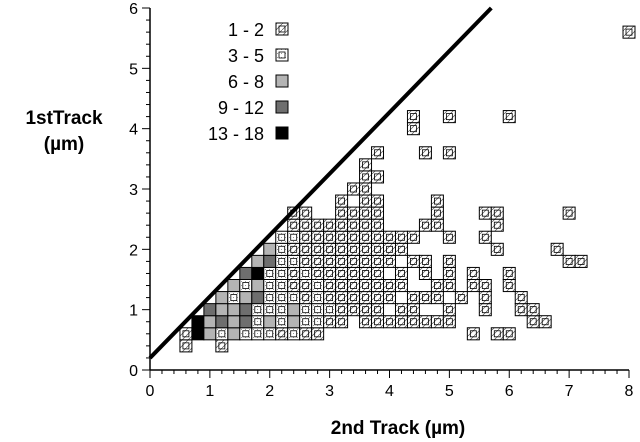  What do you see at coordinates (133, 250) in the screenshot?
I see `y-tick-label: 2` at bounding box center [133, 250].